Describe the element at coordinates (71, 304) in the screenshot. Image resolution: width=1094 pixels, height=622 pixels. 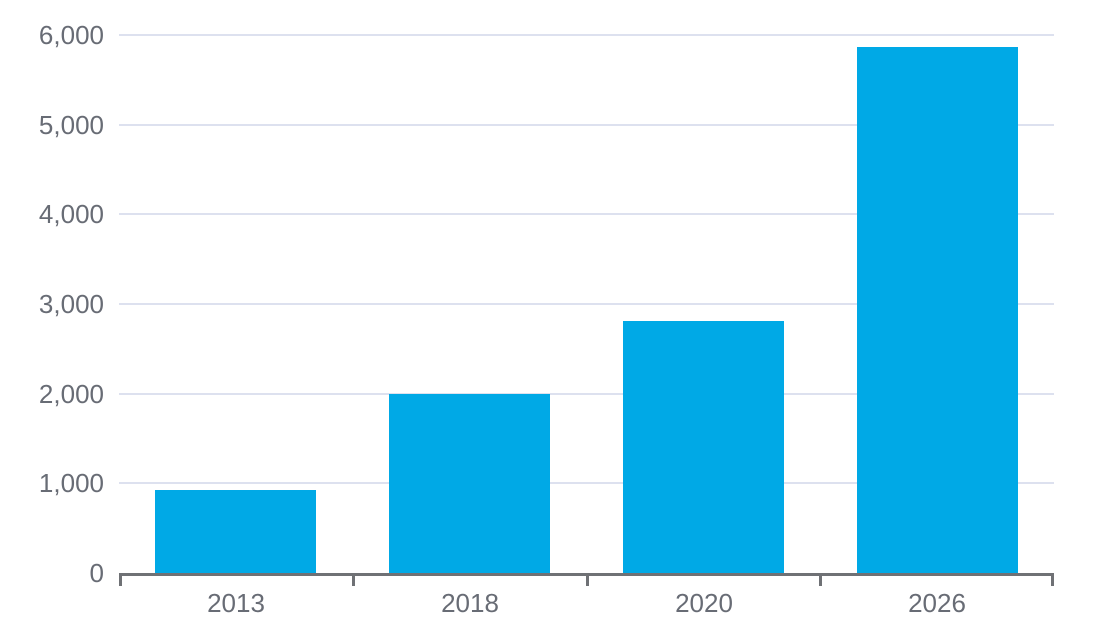
I see `y-axis-tick-label: 3,000` at that location.